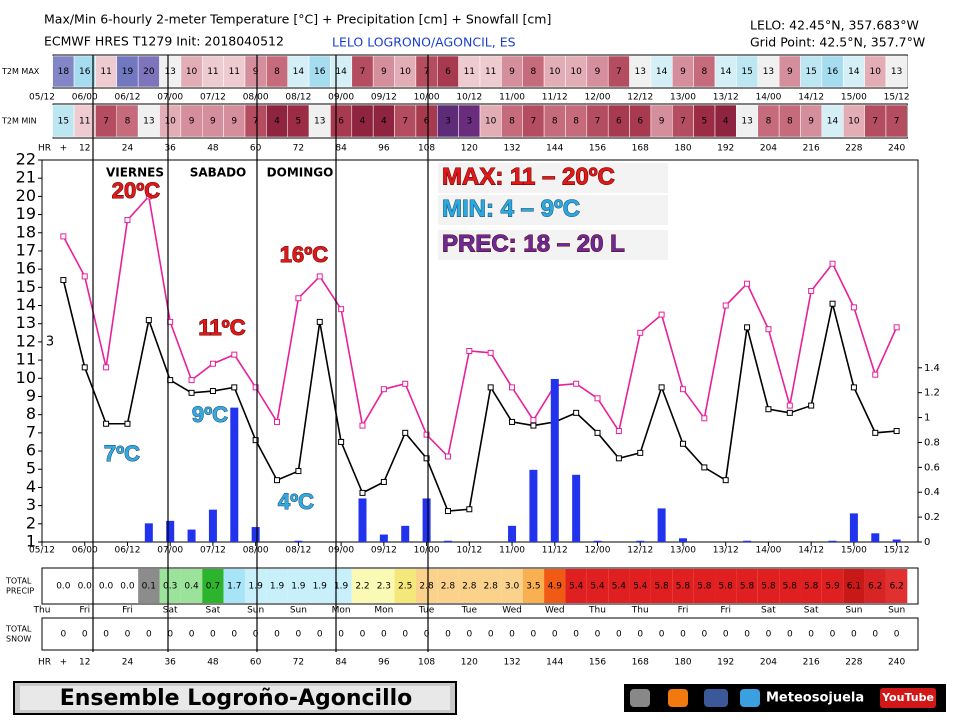  What do you see at coordinates (854, 98) in the screenshot?
I see `date-label: 15/00` at bounding box center [854, 98].